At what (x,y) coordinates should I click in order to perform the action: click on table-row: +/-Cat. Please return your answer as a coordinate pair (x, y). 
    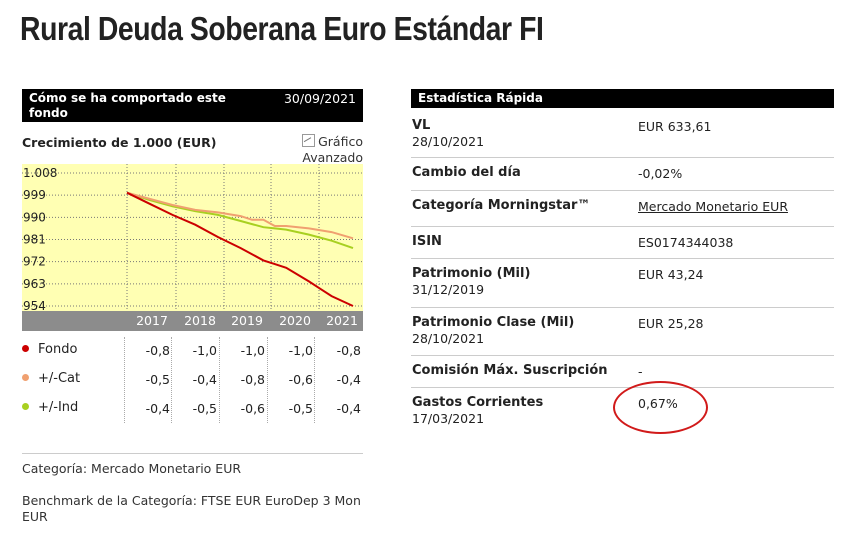
    Looking at the image, I should click on (51, 381).